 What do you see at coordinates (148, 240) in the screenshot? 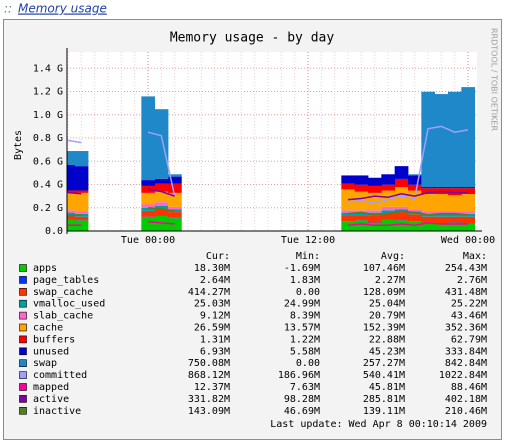
I see `x-tick-label: Tue 00:00` at bounding box center [148, 240].